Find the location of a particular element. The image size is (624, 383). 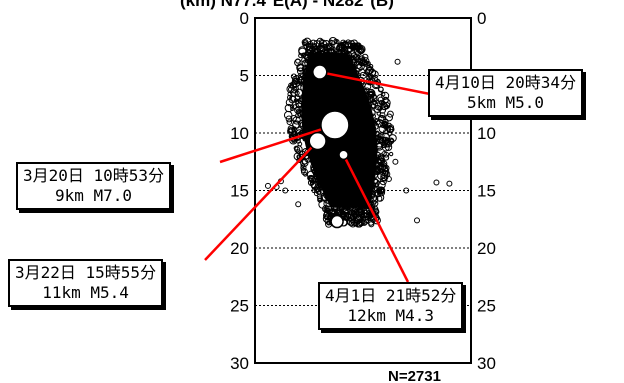

annotation-mar20: 3月20日 10時53分 9km M7.0 is located at coordinates (94, 186).